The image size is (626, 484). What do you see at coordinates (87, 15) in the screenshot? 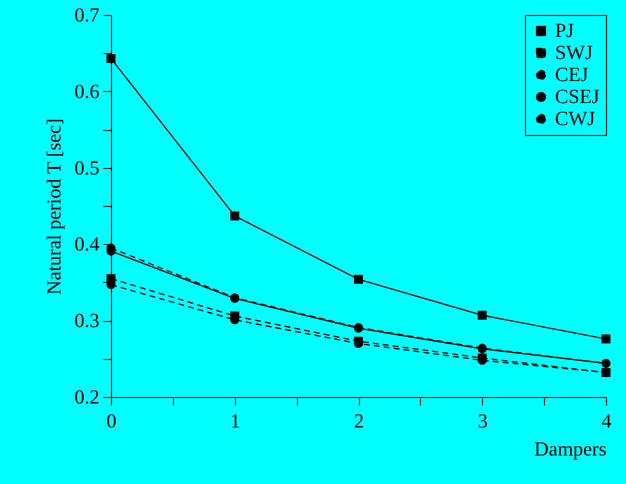
I see `y-tick-label: 0.7` at bounding box center [87, 15].